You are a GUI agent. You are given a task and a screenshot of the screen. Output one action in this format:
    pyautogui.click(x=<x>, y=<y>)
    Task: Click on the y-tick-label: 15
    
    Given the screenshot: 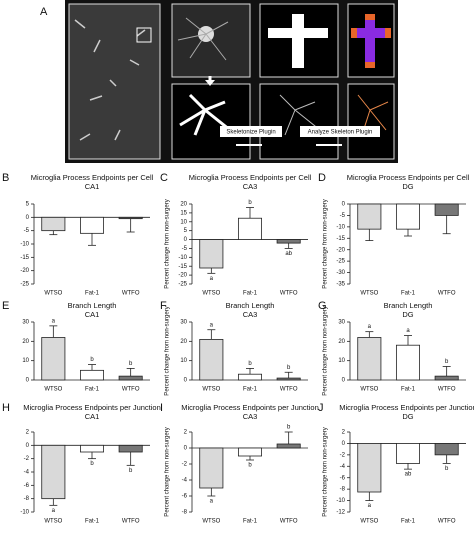 What is the action you would take?
    pyautogui.click(x=183, y=213)
    